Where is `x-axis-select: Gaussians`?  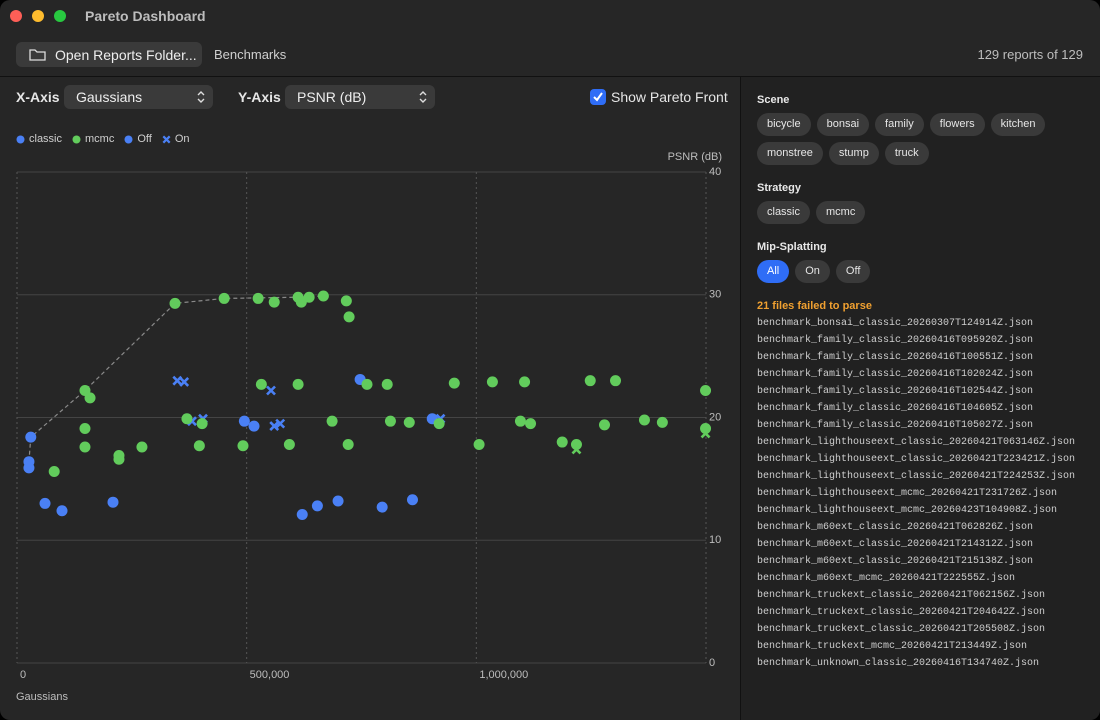 x-axis-select: Gaussians is located at coordinates (138, 97).